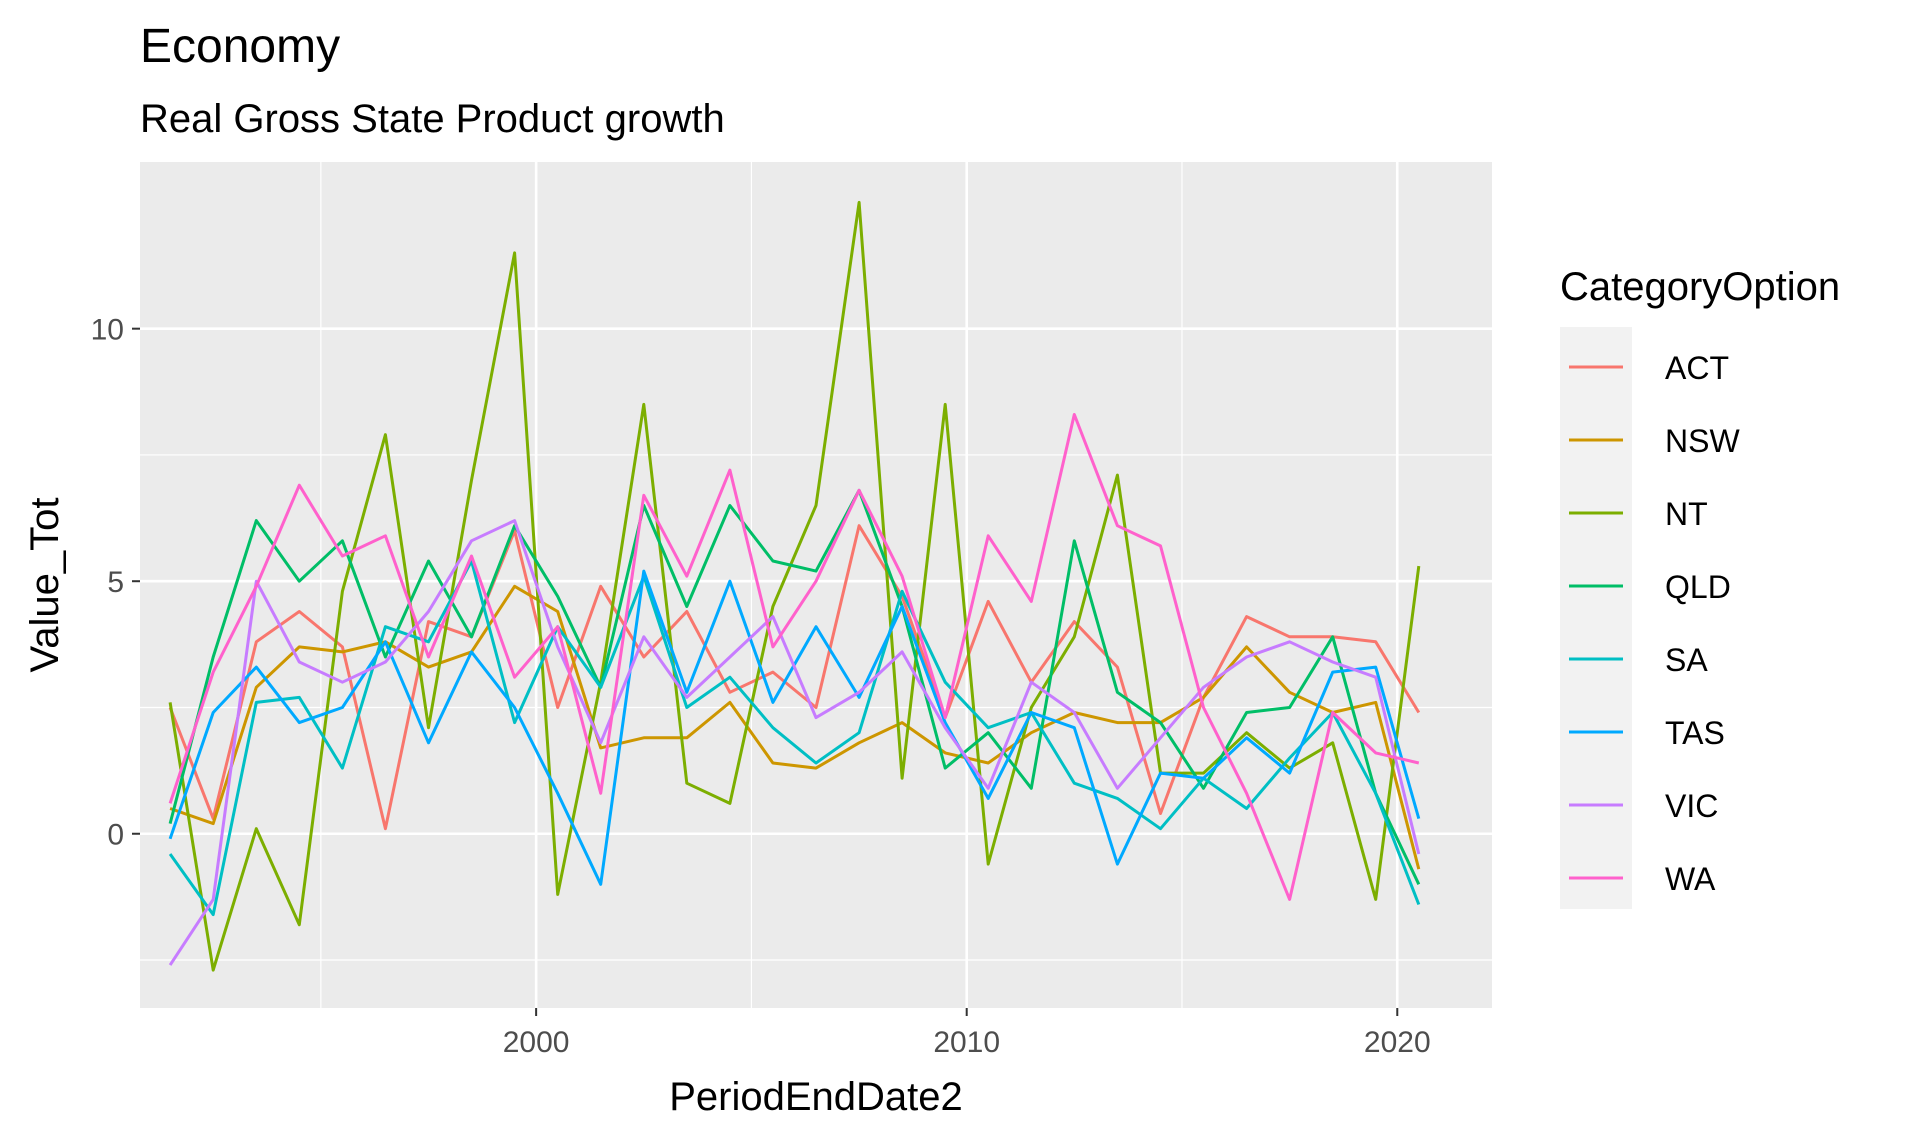 The width and height of the screenshot is (1918, 1131). Describe the element at coordinates (1695, 733) in the screenshot. I see `legend-label-tas: TAS` at that location.